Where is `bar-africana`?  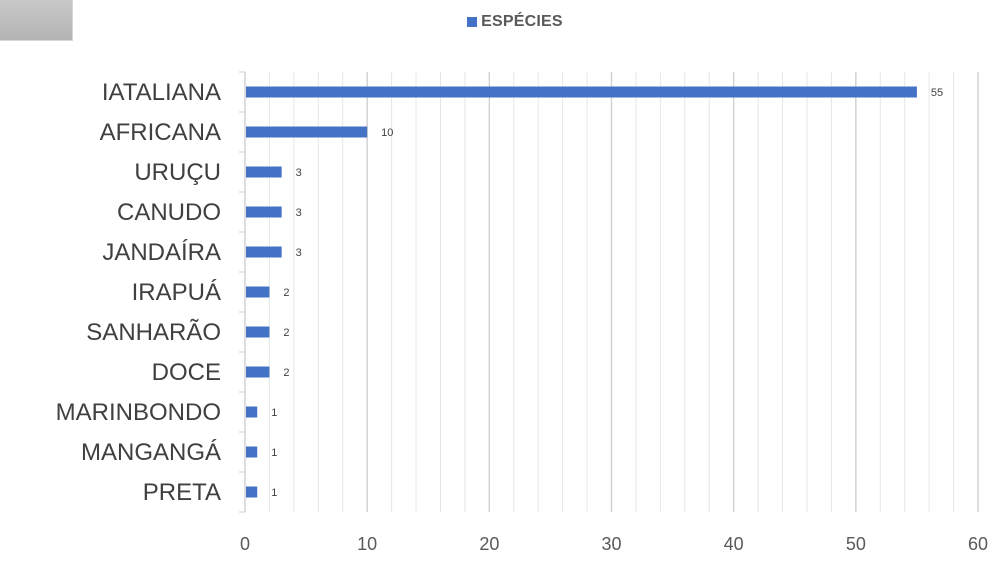 bar-africana is located at coordinates (307, 132).